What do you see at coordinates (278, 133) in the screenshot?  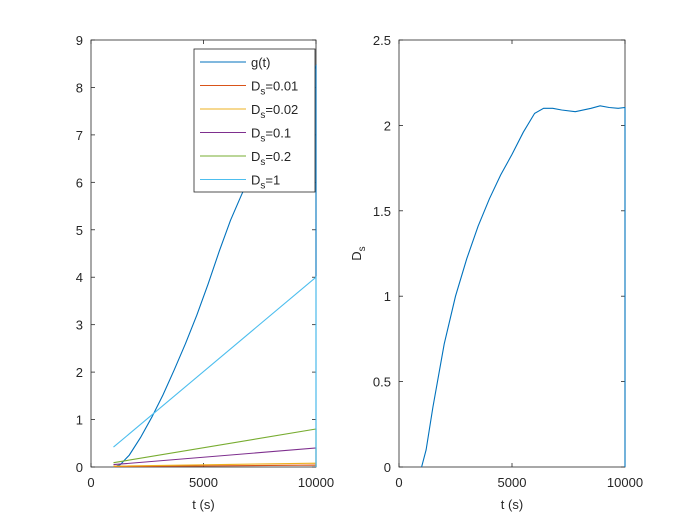 I see `legend-entry-3-suffix: =0.1` at bounding box center [278, 133].